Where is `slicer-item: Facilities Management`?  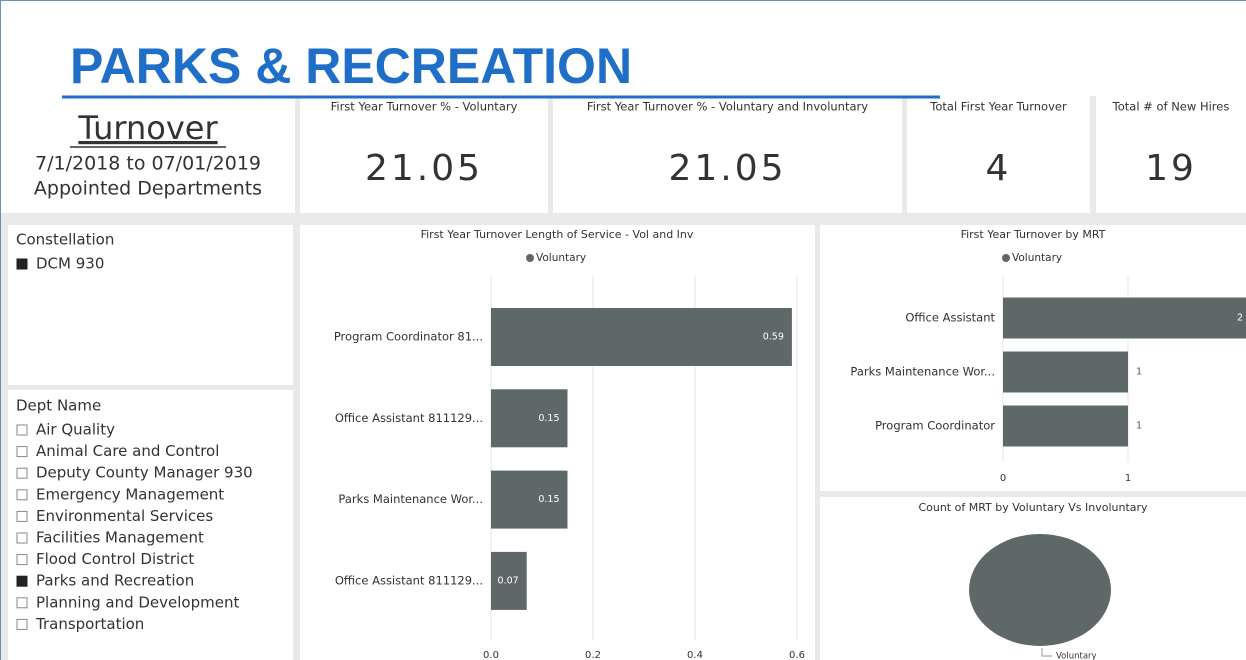 slicer-item: Facilities Management is located at coordinates (120, 538).